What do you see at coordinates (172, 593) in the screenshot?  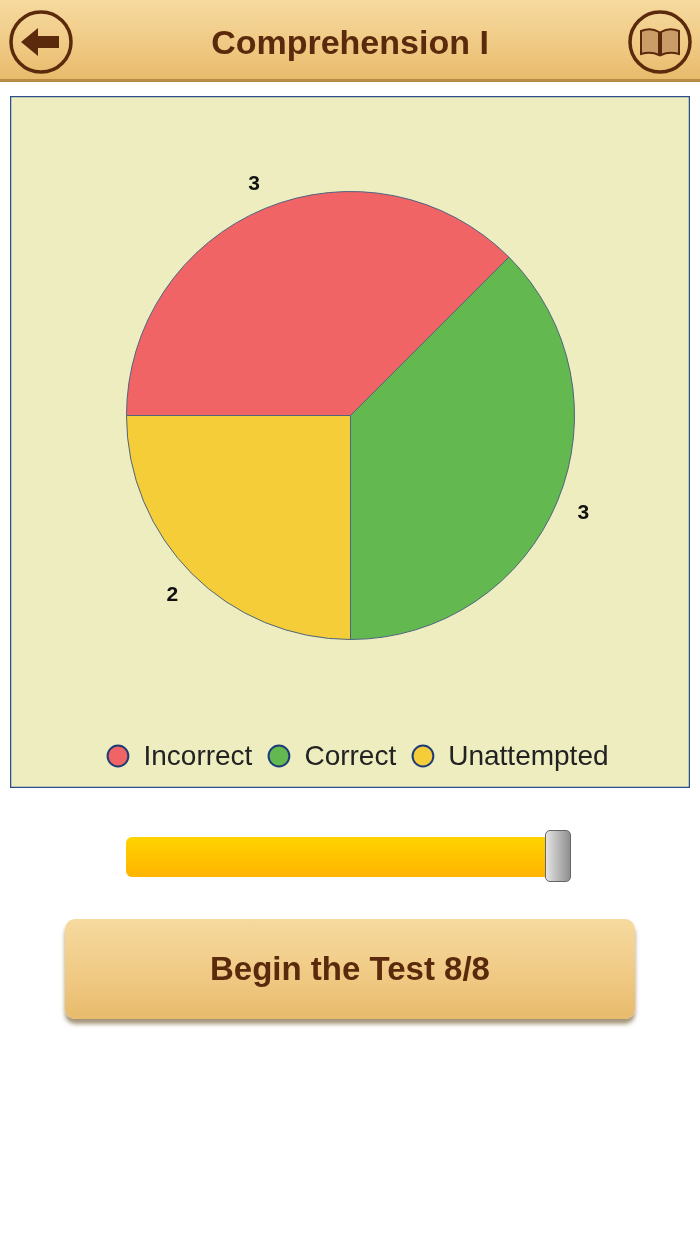 I see `data-label: 2` at bounding box center [172, 593].